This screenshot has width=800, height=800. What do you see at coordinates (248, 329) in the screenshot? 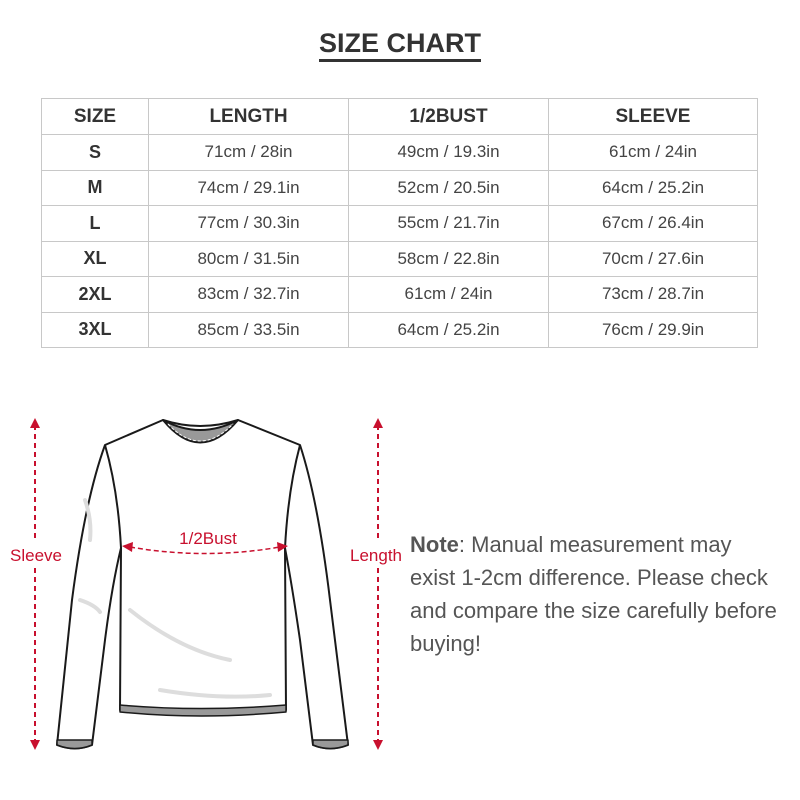
I see `length-cell: 85cm / 33.5in` at bounding box center [248, 329].